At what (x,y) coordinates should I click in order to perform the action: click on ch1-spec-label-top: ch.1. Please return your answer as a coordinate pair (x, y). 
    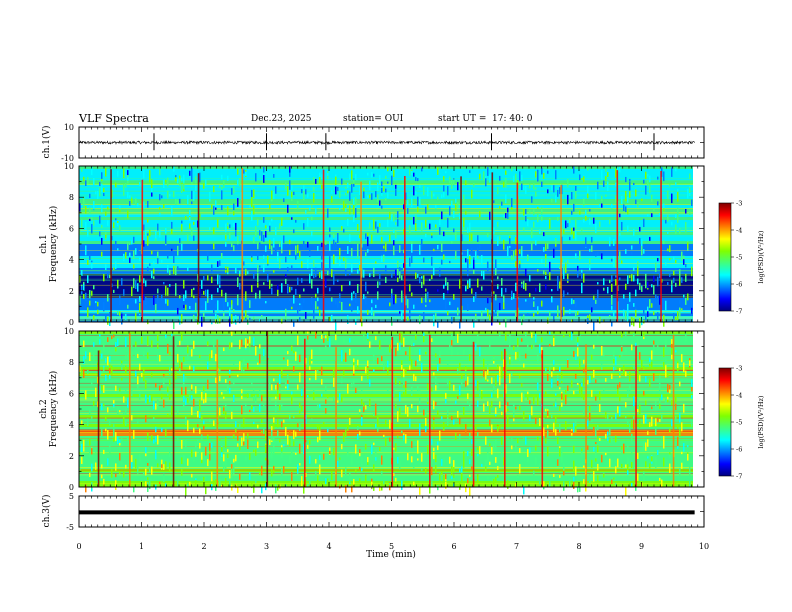
    Looking at the image, I should click on (44, 243).